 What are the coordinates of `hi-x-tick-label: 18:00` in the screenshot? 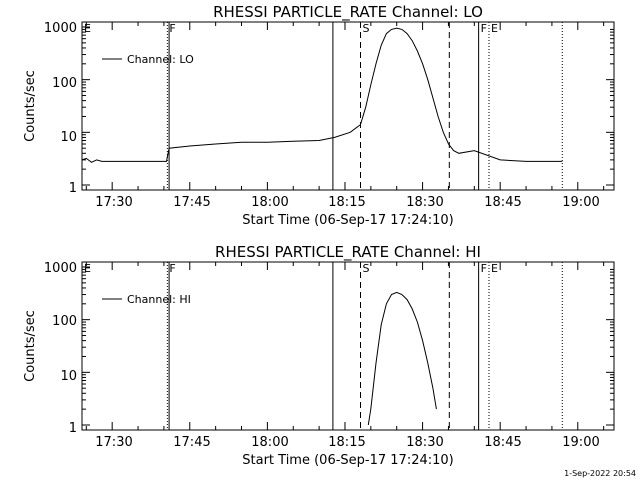 It's located at (269, 442).